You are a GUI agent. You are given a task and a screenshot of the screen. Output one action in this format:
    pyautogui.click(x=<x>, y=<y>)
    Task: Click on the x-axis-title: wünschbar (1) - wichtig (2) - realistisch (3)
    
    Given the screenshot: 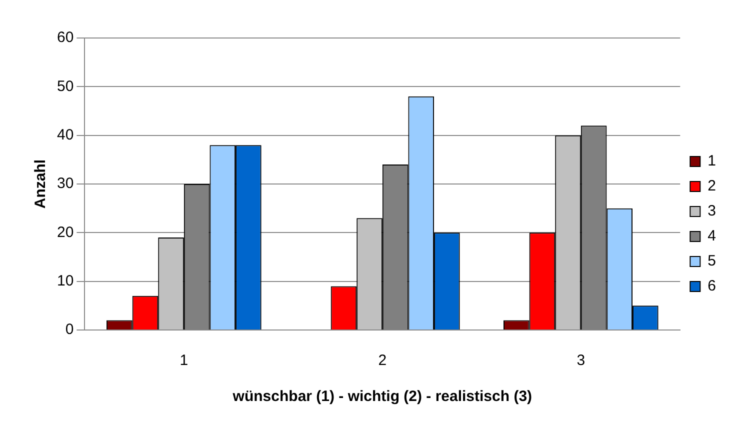 What is the action you would take?
    pyautogui.click(x=382, y=397)
    